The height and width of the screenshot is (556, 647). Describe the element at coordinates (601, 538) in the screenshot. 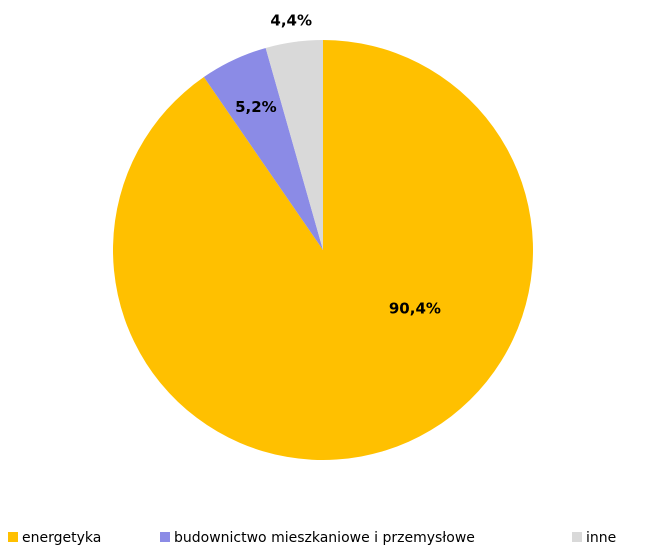

I see `legend-label: inne` at that location.